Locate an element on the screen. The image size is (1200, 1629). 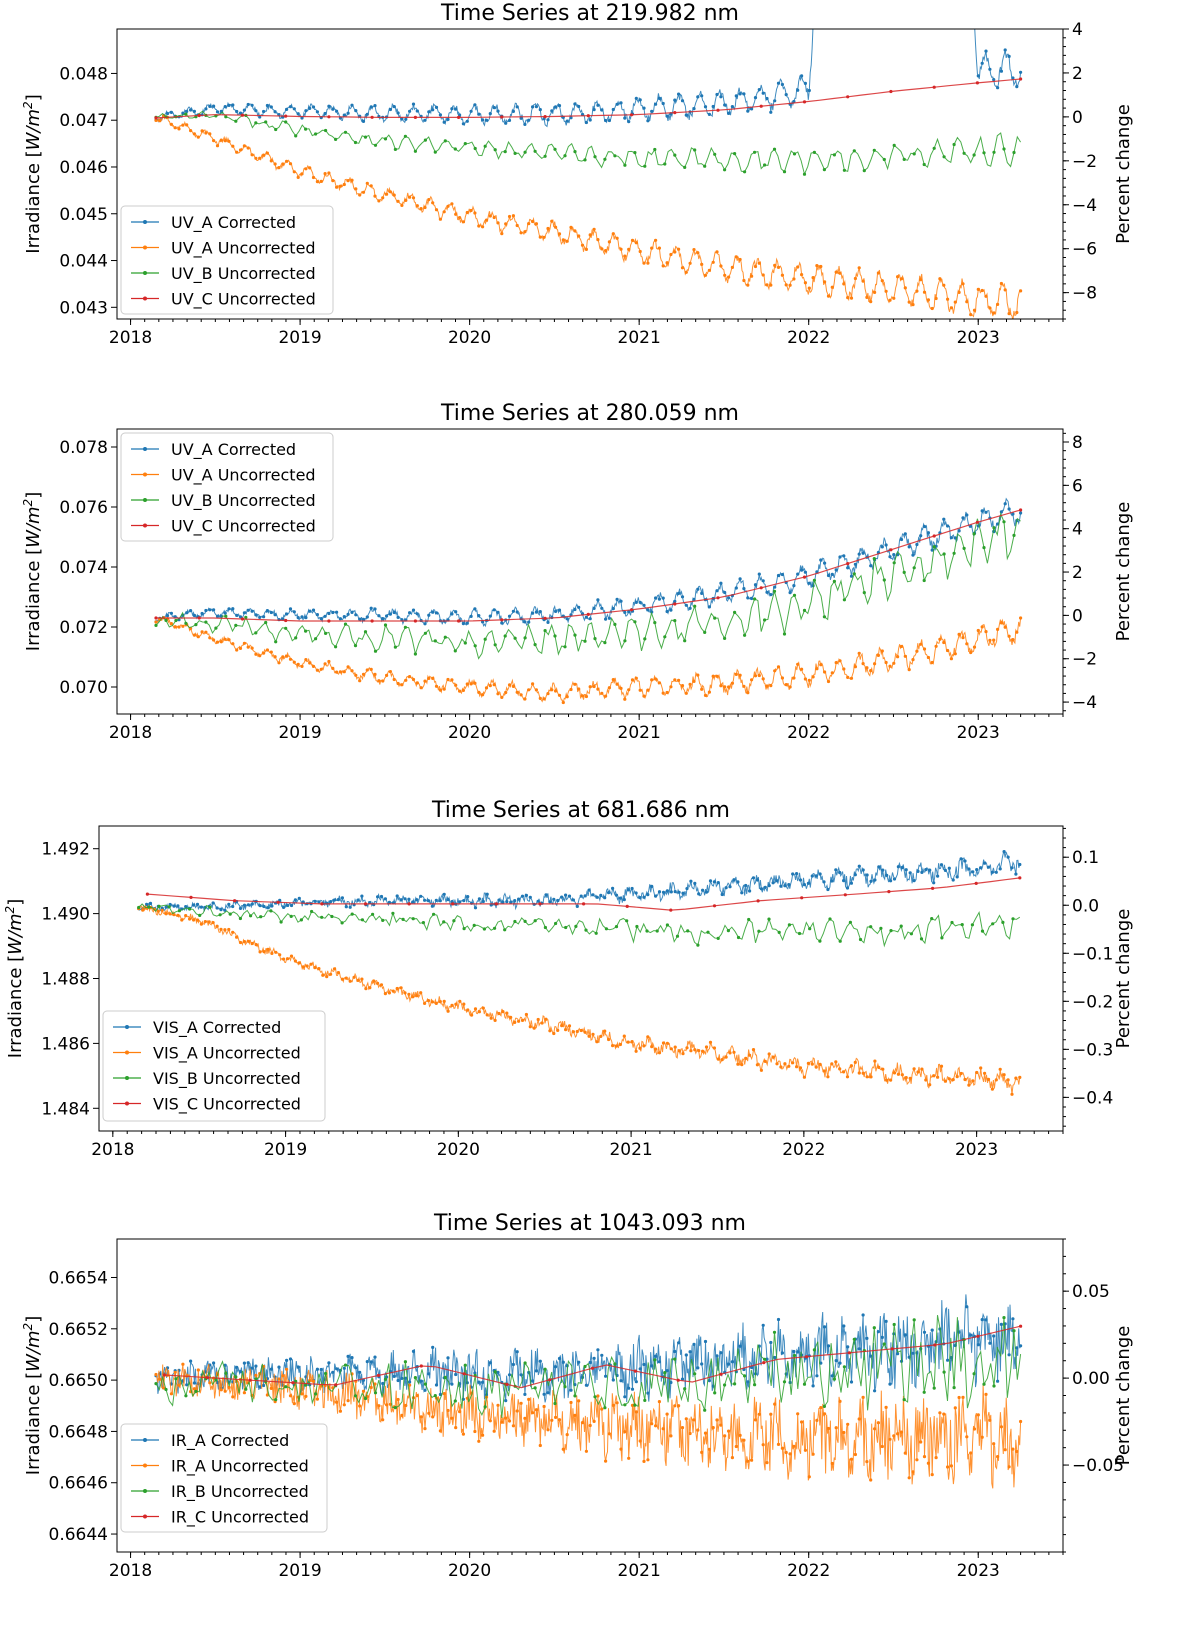
x-tick-label: 2020 is located at coordinates (458, 1150).